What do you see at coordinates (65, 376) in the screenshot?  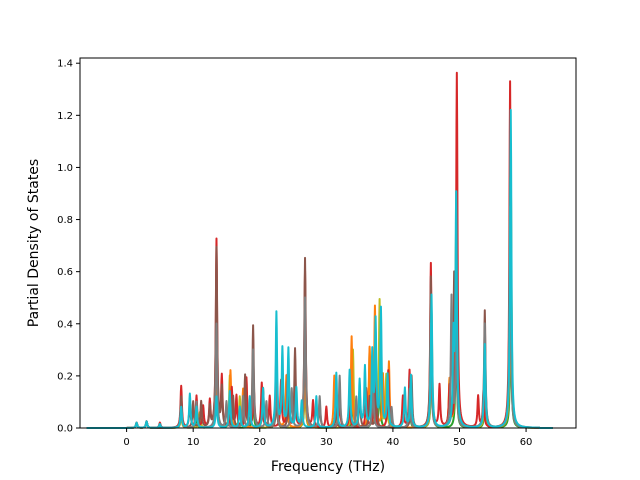 I see `y-tick-label: 0.2` at bounding box center [65, 376].